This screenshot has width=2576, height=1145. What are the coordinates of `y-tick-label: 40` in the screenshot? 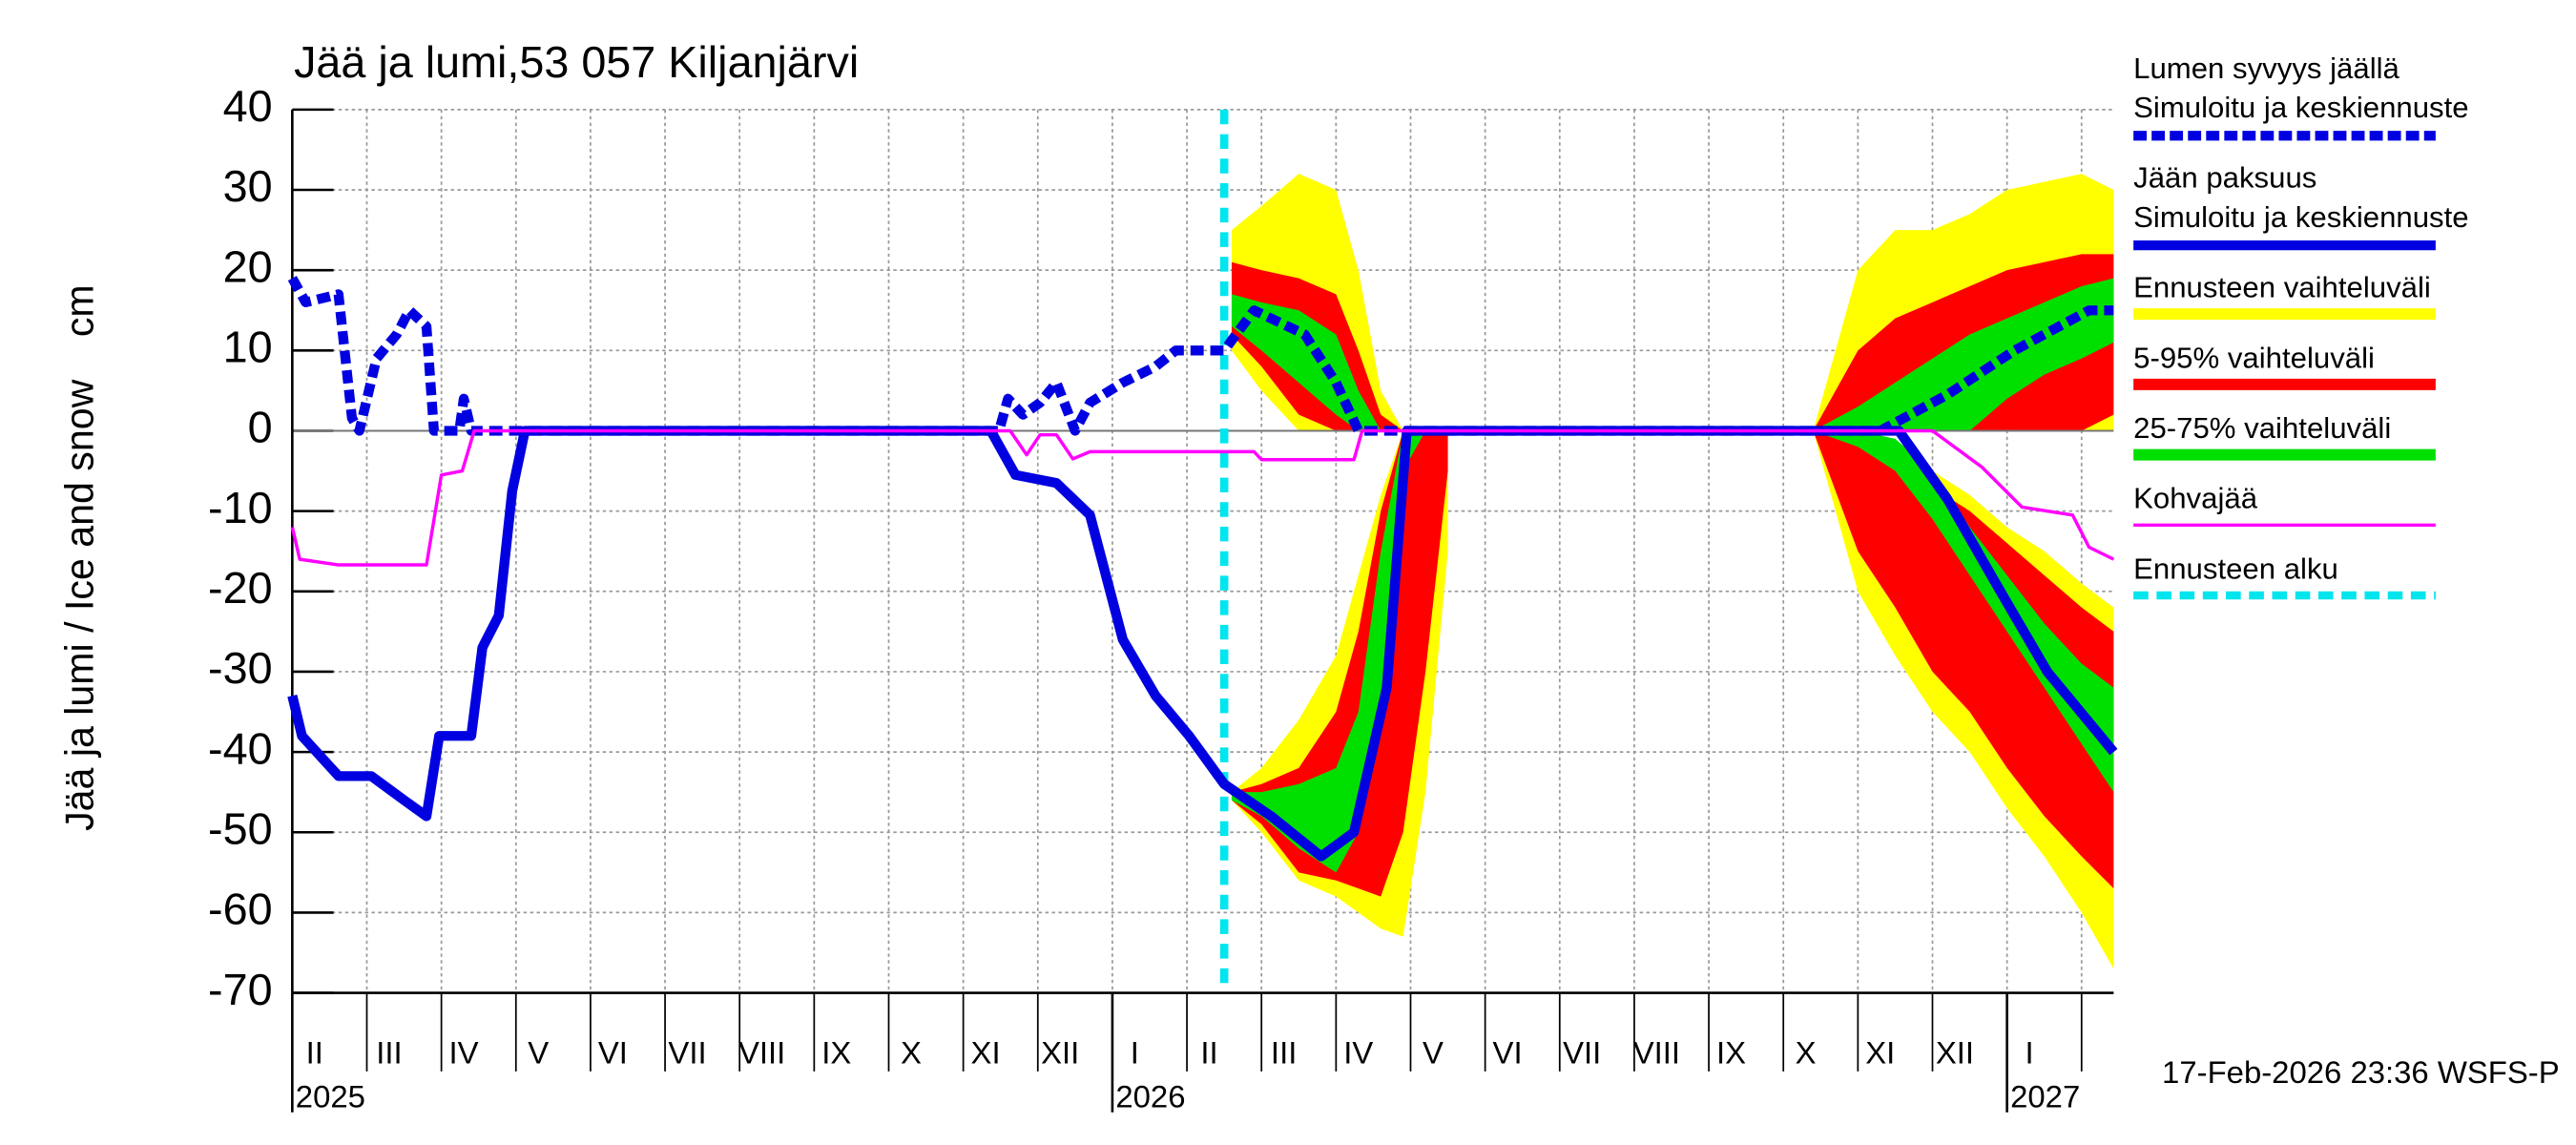 It's located at (248, 106).